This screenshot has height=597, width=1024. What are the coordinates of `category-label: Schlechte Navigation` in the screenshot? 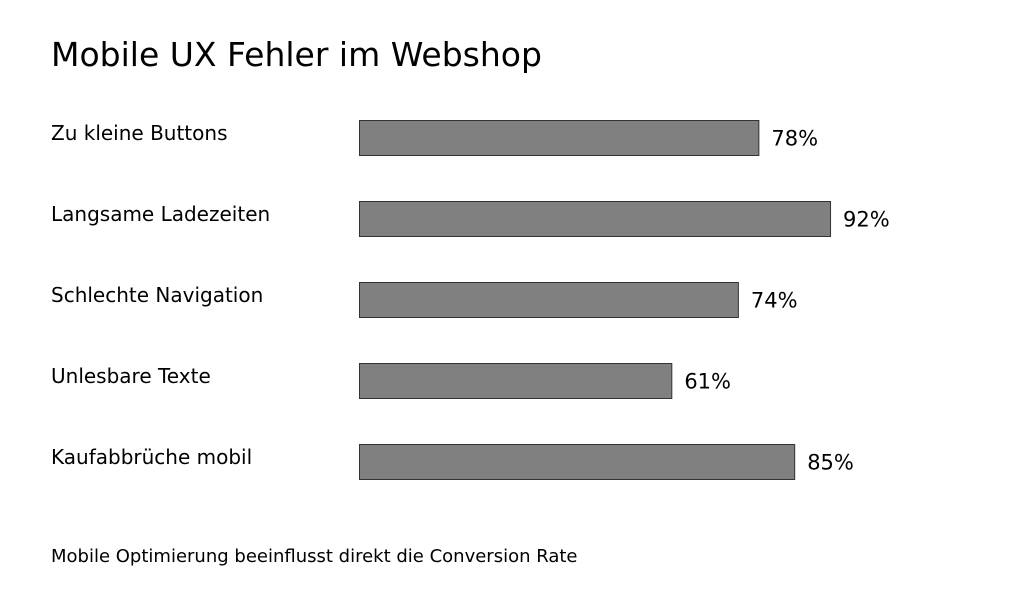 It's located at (157, 295).